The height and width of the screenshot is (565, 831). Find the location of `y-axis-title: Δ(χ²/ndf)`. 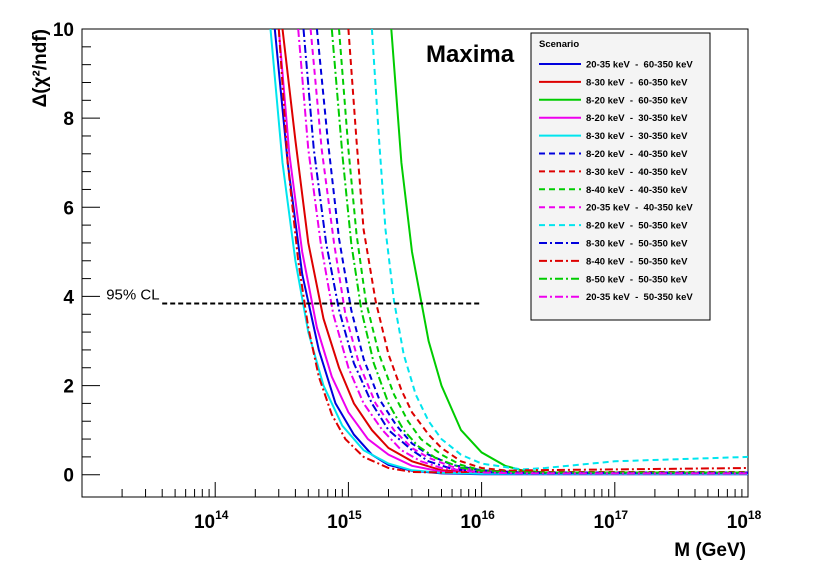

y-axis-title: Δ(χ²/ndf) is located at coordinates (40, 68).